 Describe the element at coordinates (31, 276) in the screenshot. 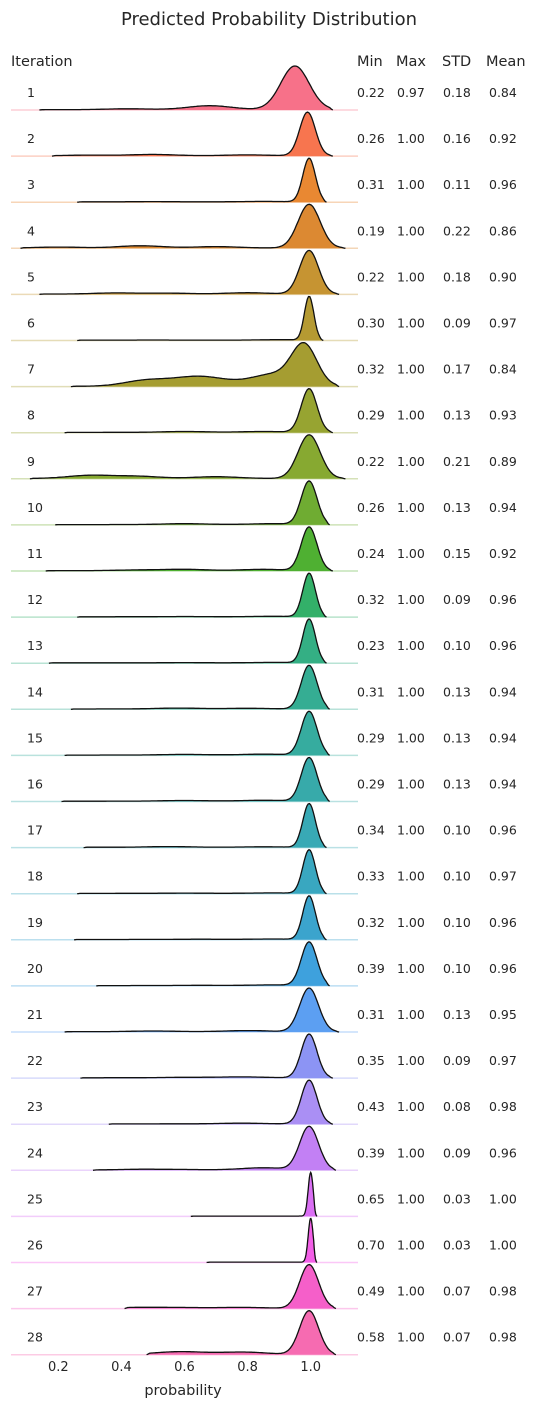

I see `iteration-label: 5` at that location.